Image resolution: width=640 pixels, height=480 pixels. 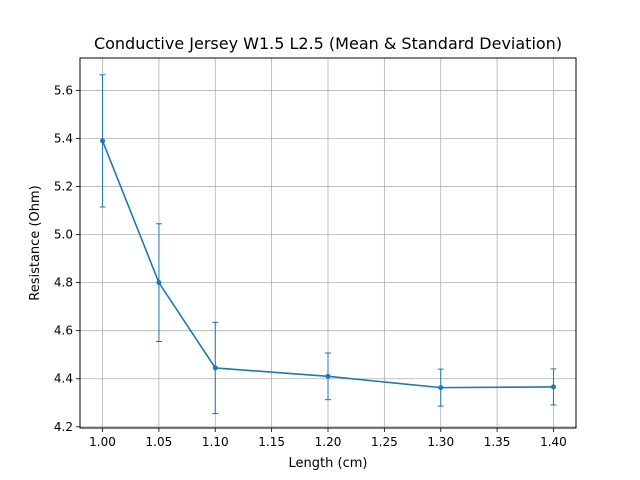 I want to click on y-tick-label: 4.6, so click(x=63, y=331).